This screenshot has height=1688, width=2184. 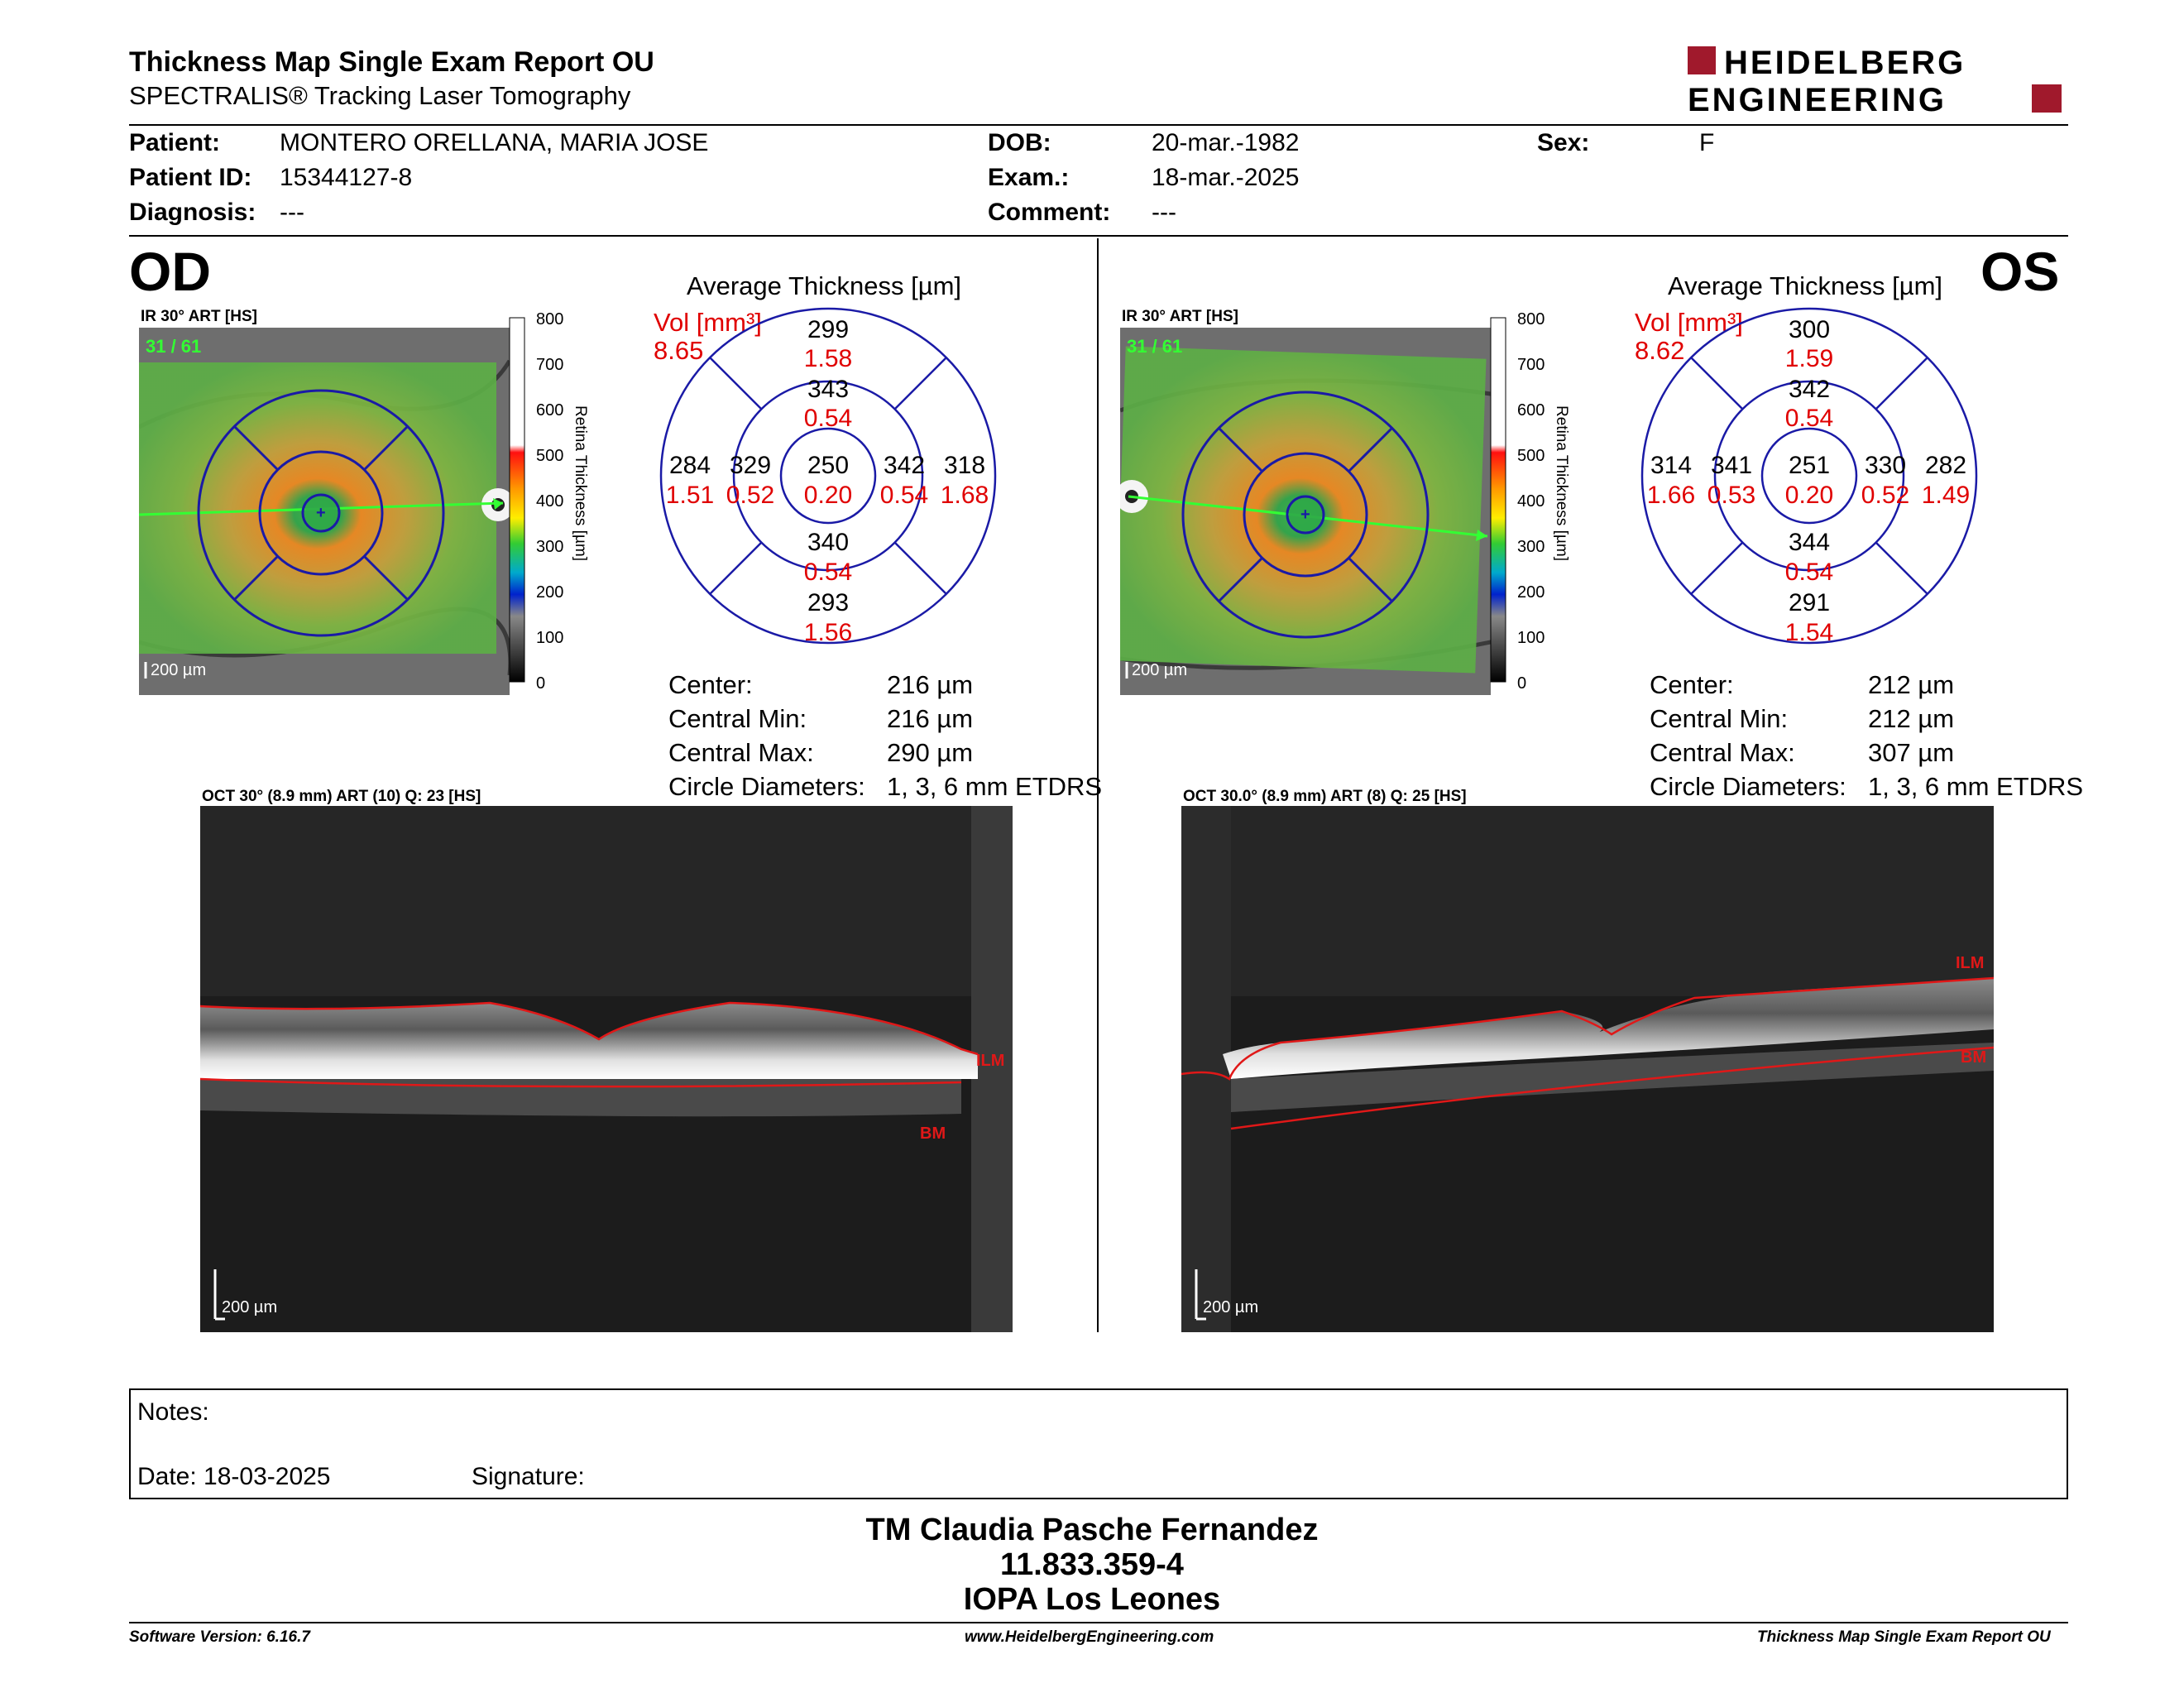 I want to click on os-center-label: Center:, so click(x=1692, y=684).